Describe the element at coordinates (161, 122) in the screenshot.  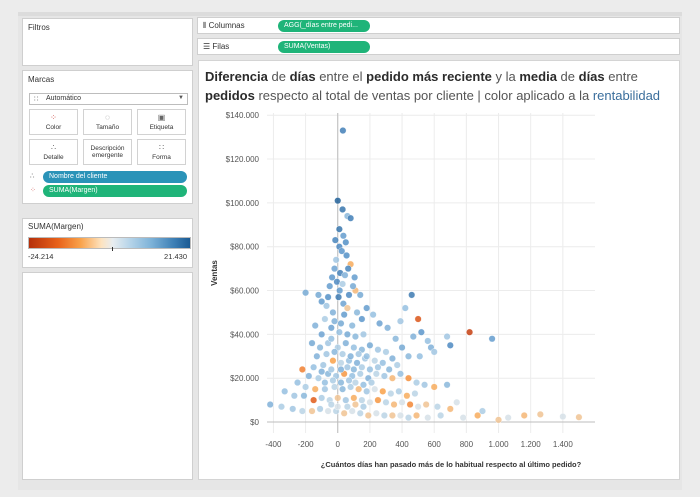
I see `label-button: ▣ Etiqueta` at that location.